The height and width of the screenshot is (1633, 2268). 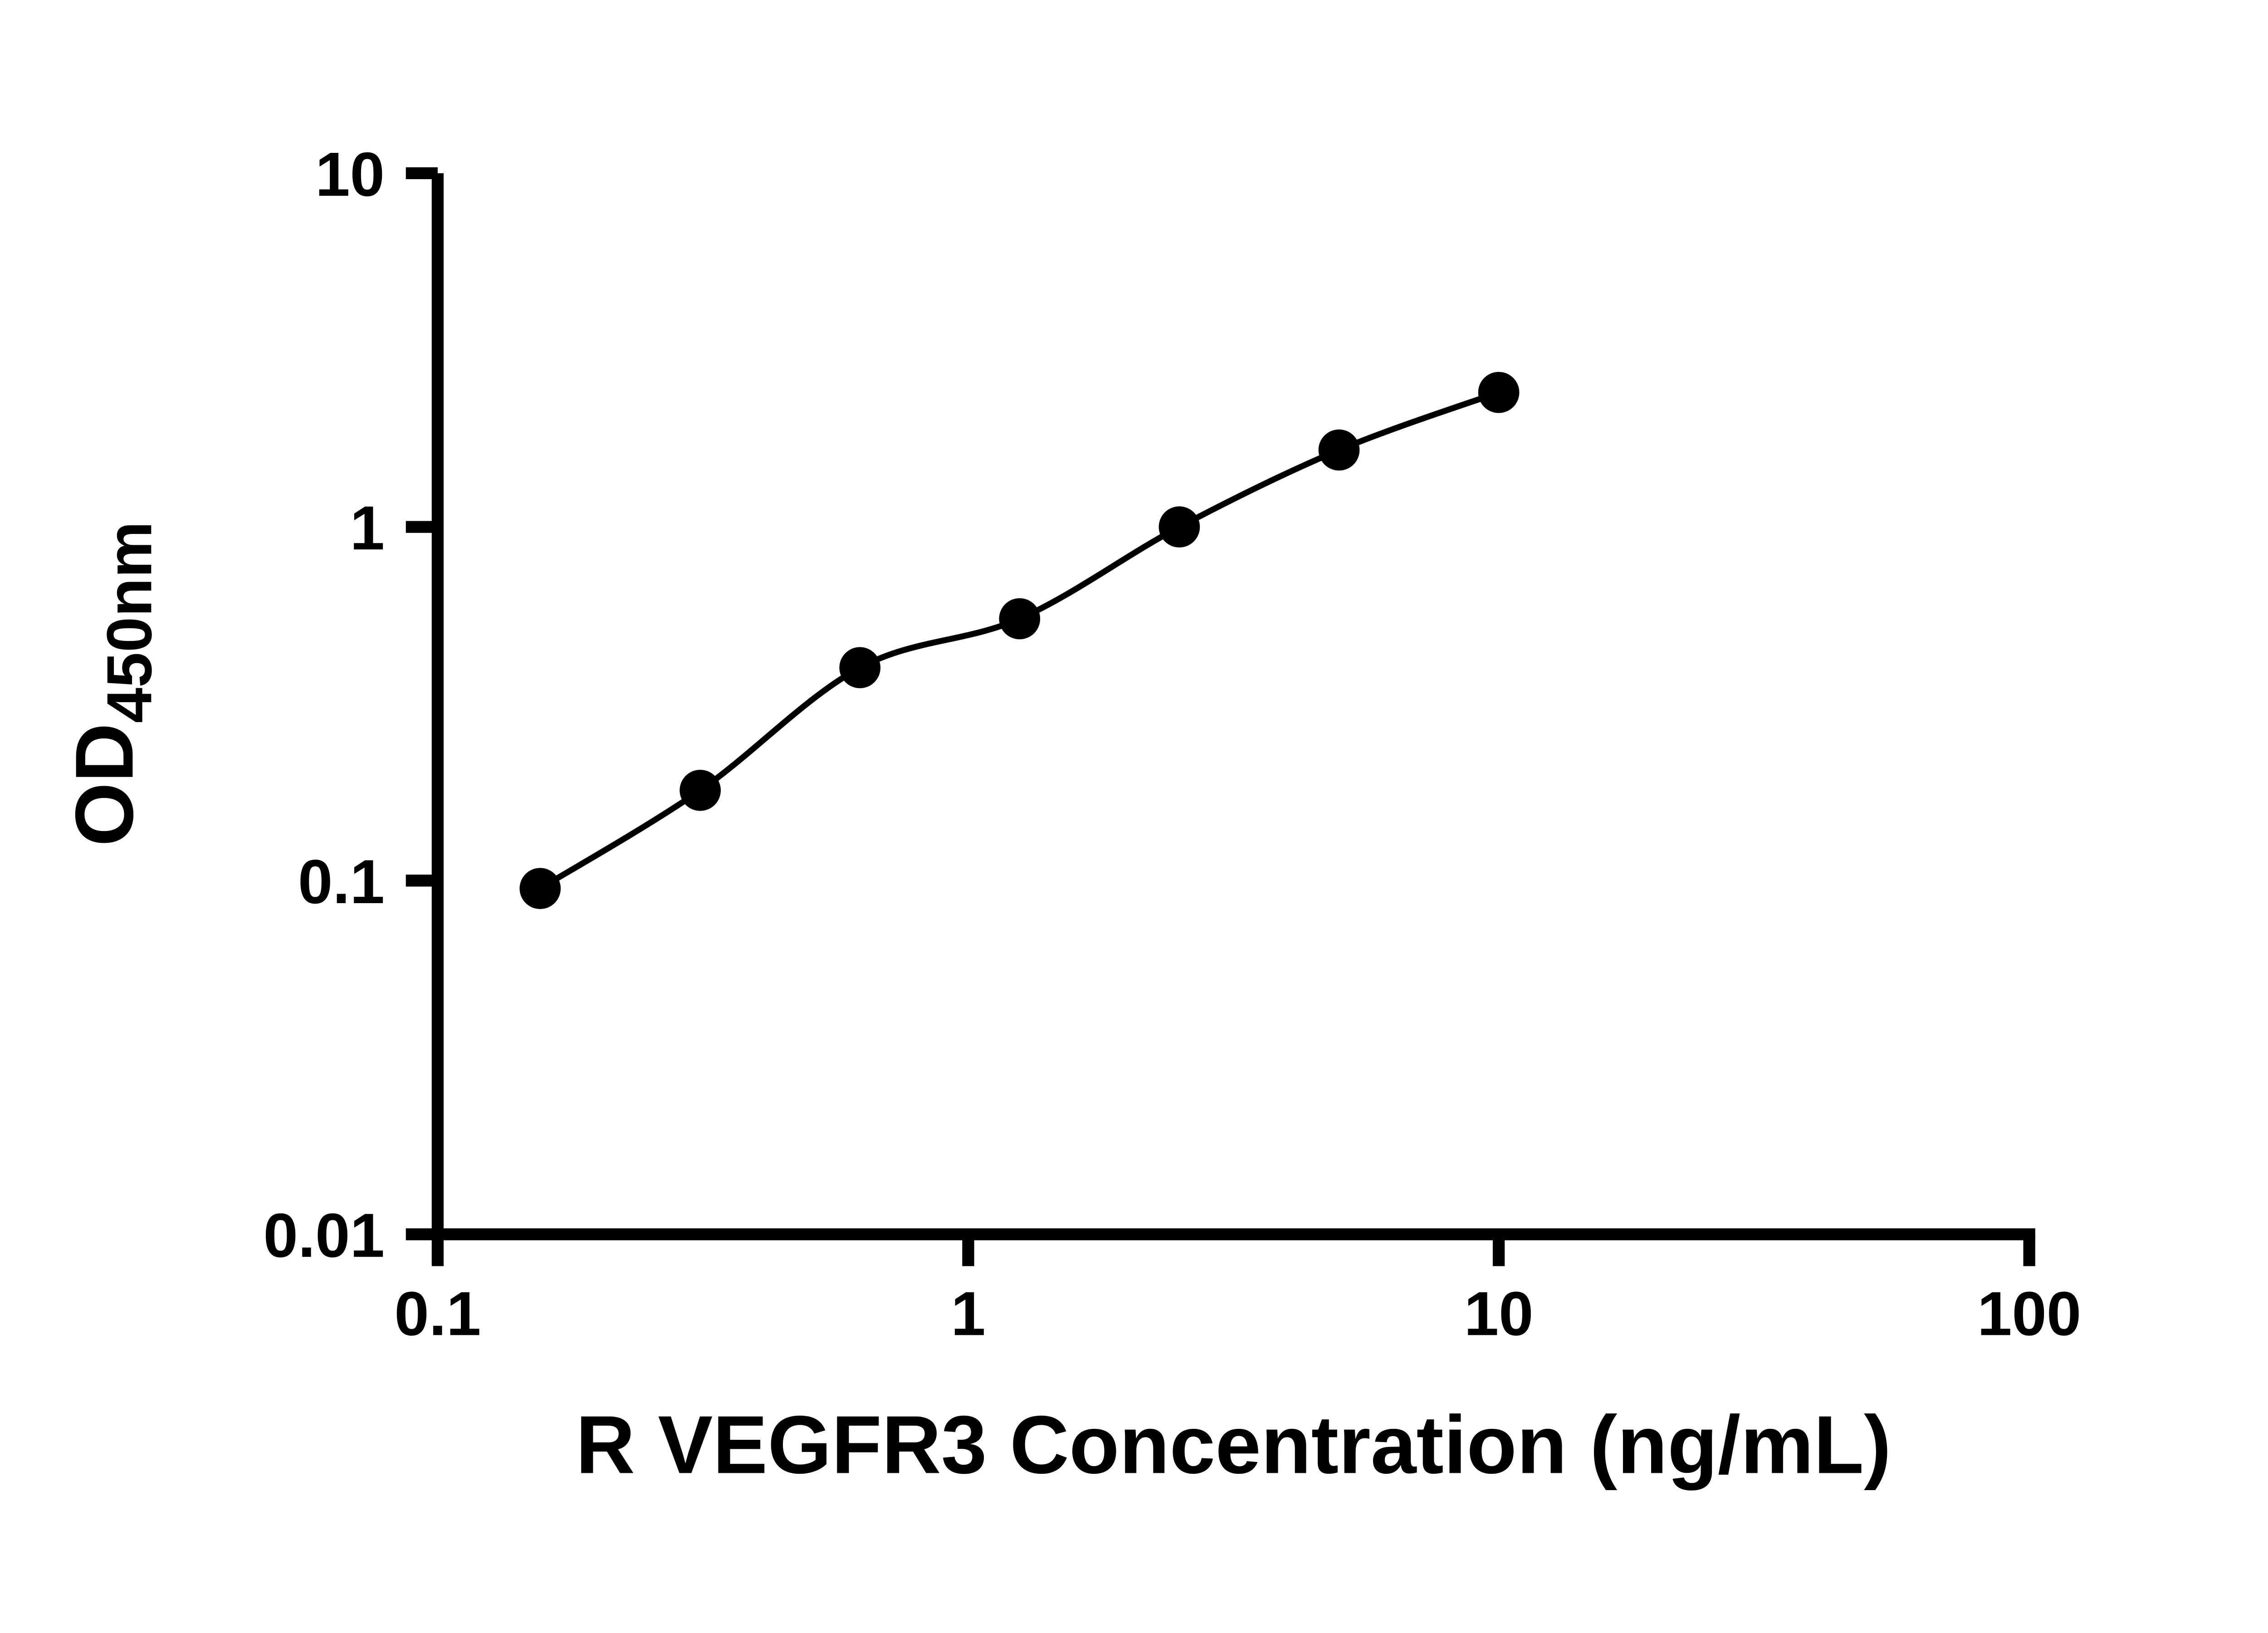 What do you see at coordinates (968, 1314) in the screenshot?
I see `x-tick-label: 1` at bounding box center [968, 1314].